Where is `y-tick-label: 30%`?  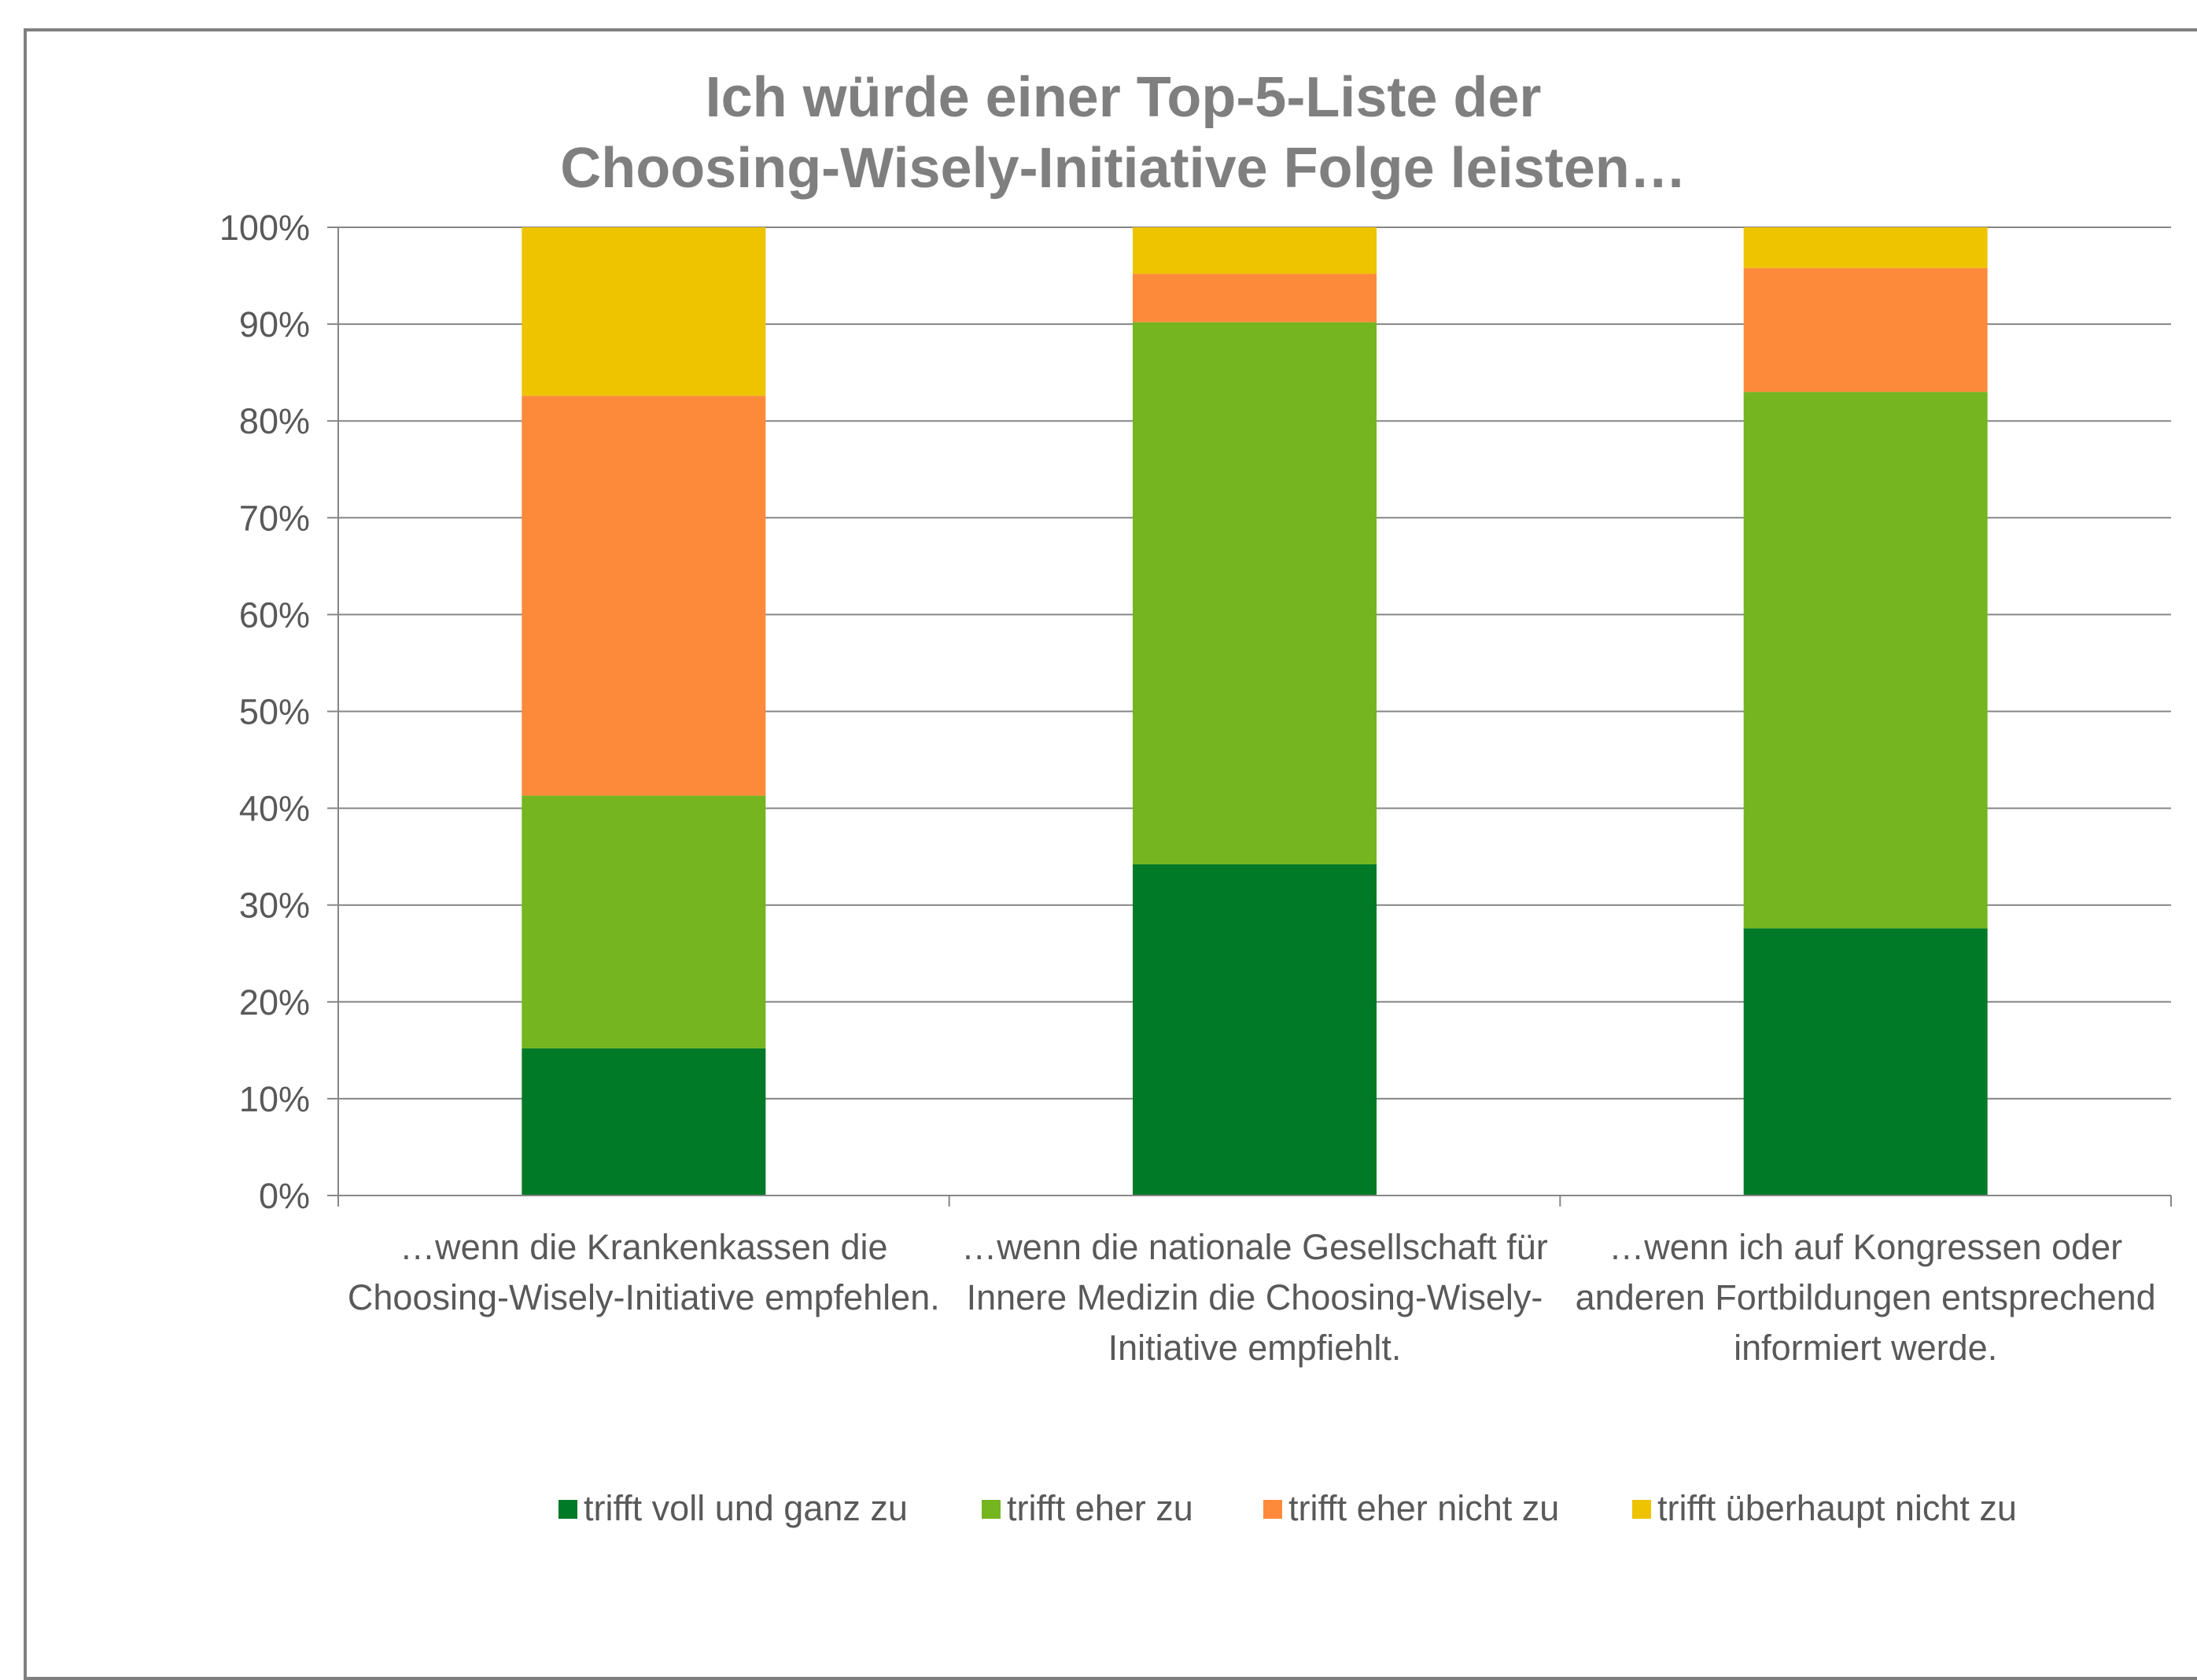 y-tick-label: 30% is located at coordinates (274, 906).